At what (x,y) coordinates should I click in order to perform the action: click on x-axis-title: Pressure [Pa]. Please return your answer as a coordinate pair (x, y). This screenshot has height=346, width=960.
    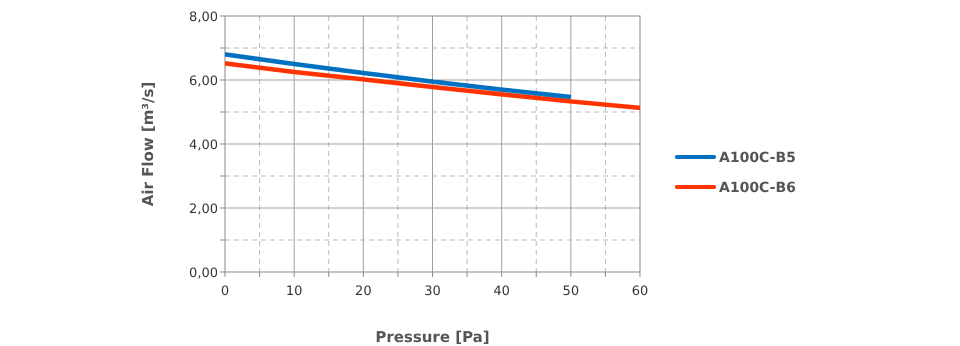
    Looking at the image, I should click on (432, 337).